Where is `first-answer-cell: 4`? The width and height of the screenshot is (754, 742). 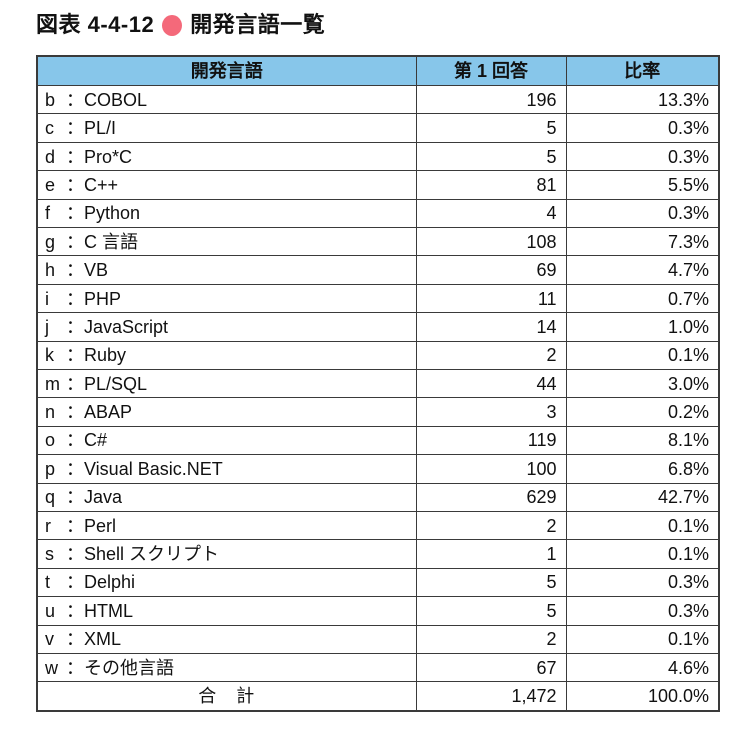
first-answer-cell: 4 is located at coordinates (491, 213).